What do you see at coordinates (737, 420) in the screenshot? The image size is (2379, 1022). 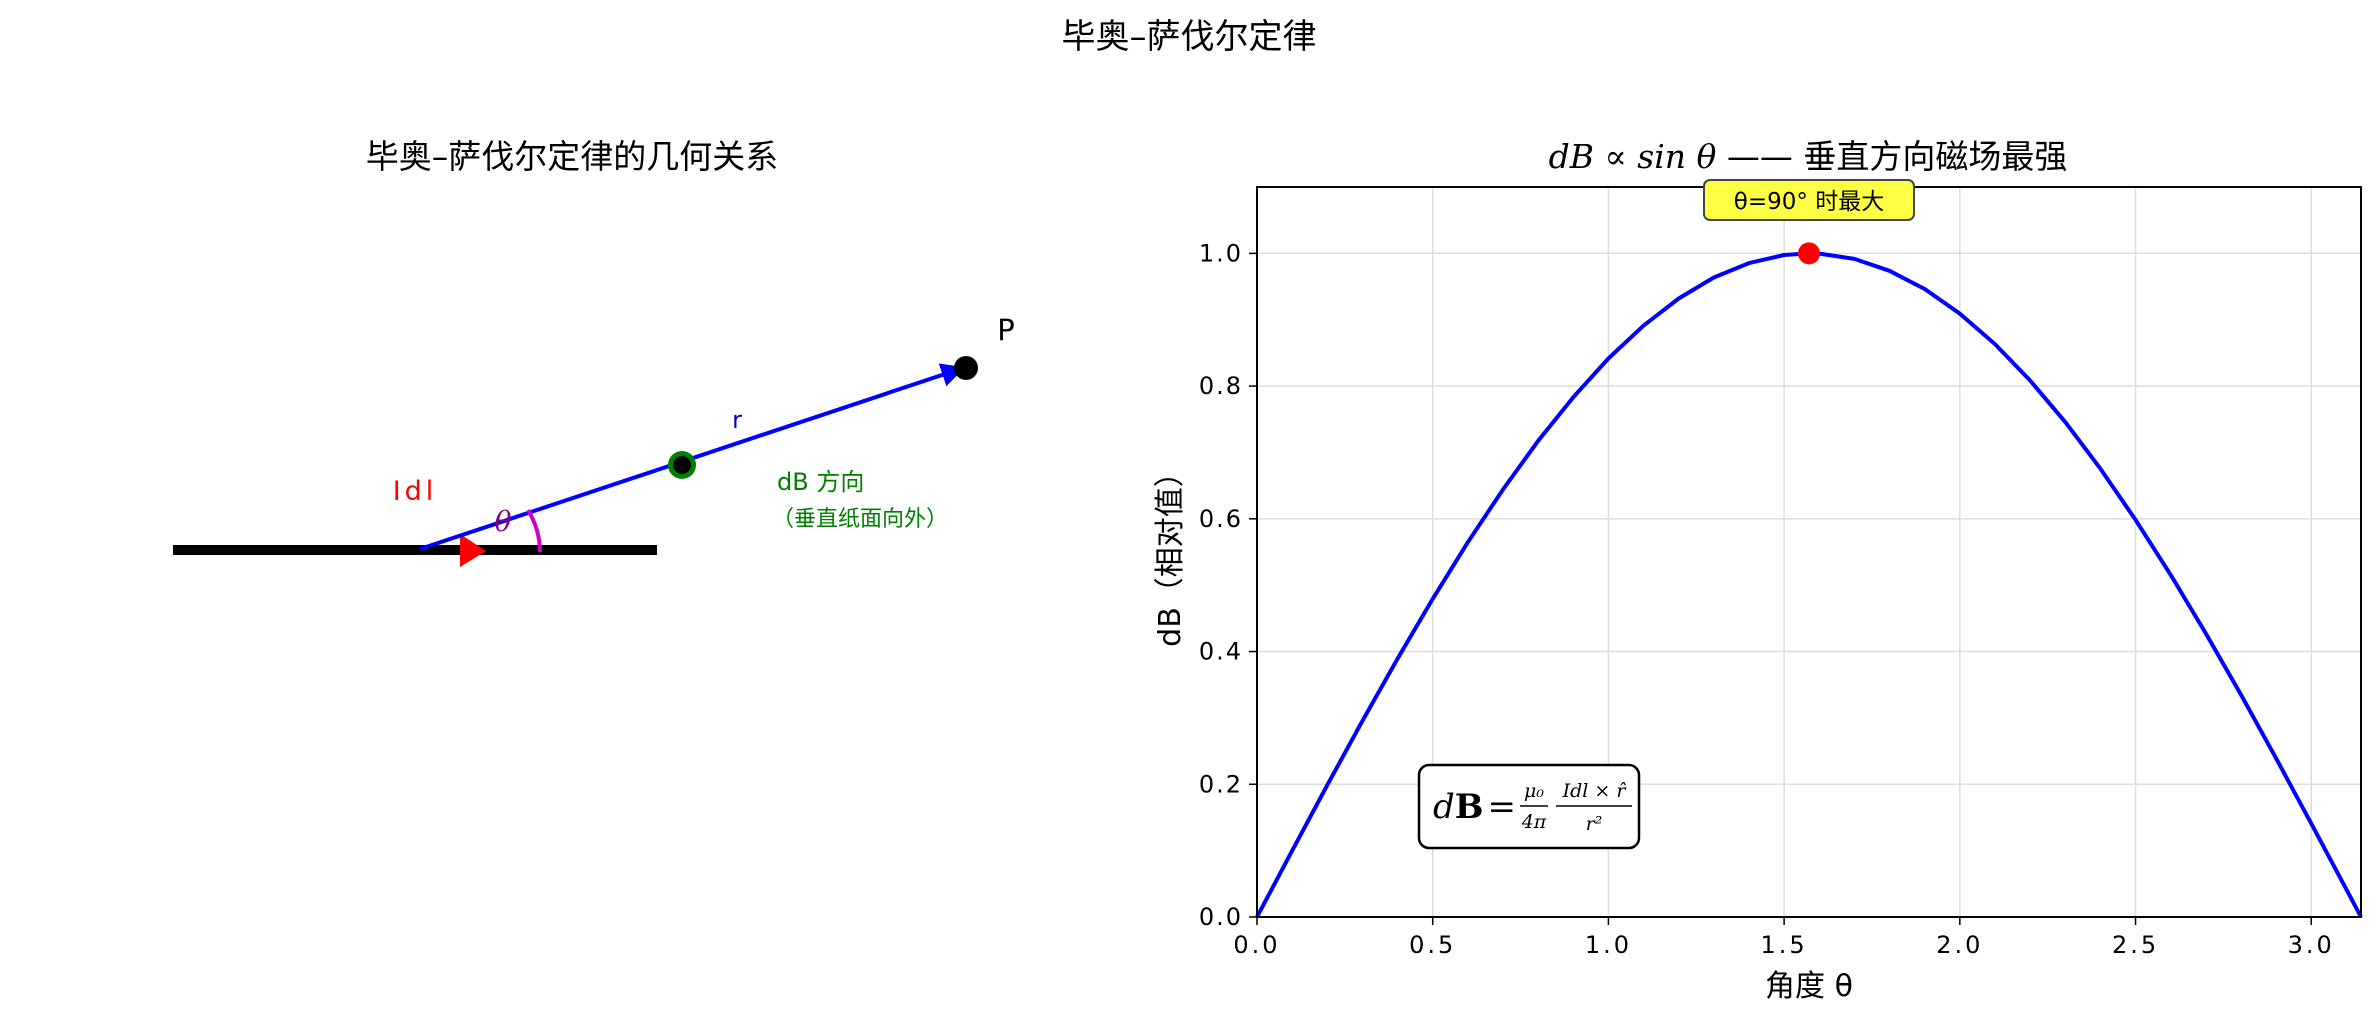 I see `r-vector-label: r` at bounding box center [737, 420].